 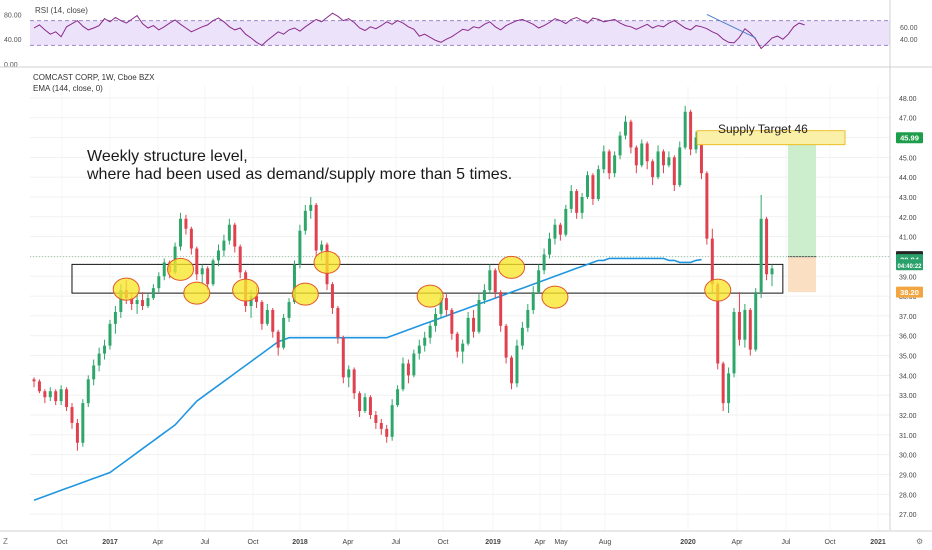 What do you see at coordinates (94, 77) in the screenshot?
I see `symbol-label: COMCAST CORP, 1W, Cboe BZX` at bounding box center [94, 77].